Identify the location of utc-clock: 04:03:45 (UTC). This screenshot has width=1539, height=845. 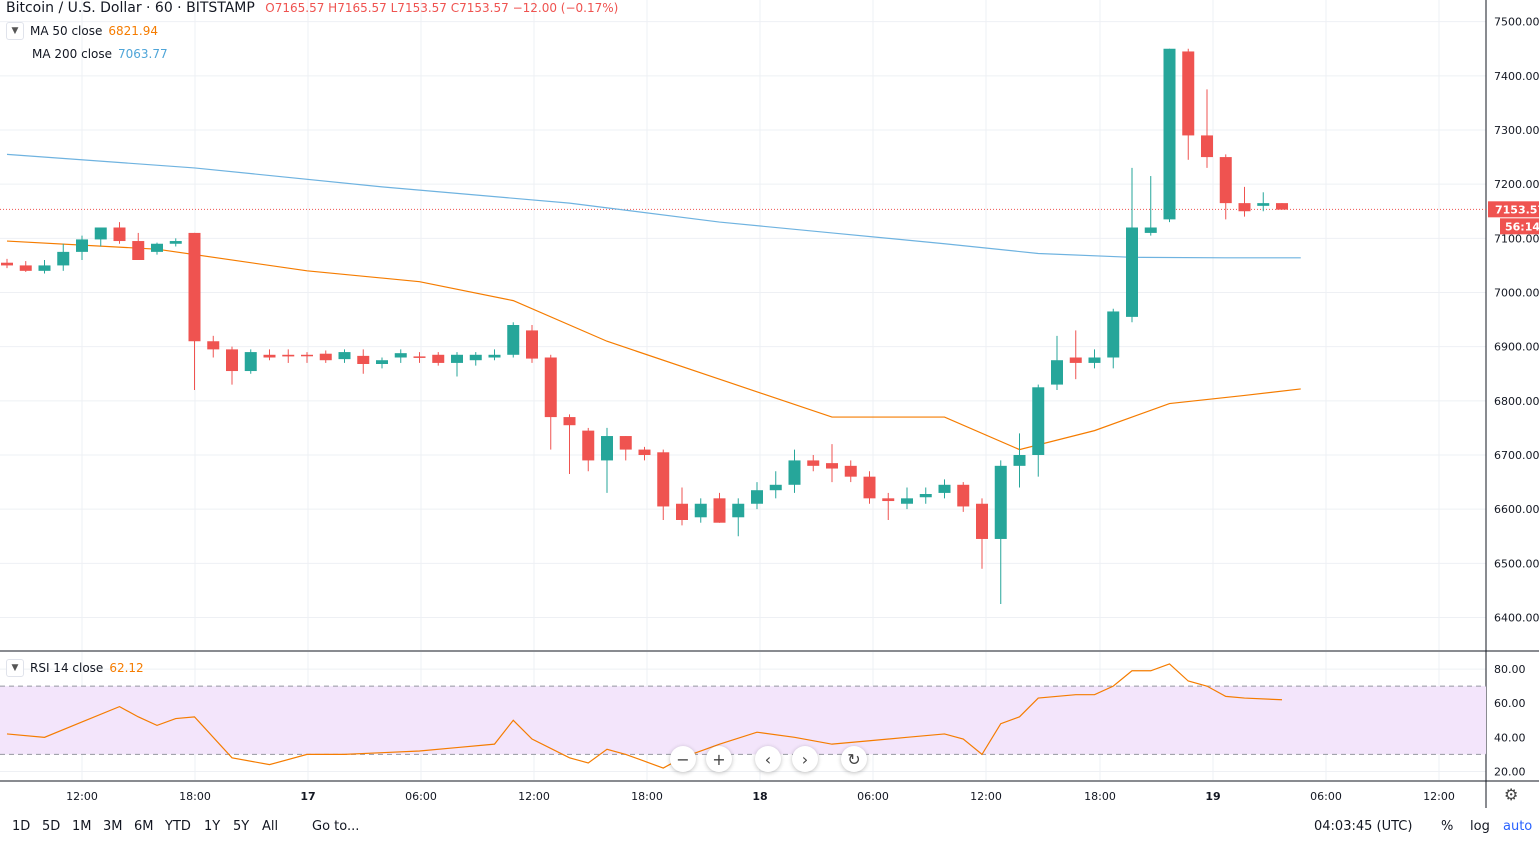
(1363, 826).